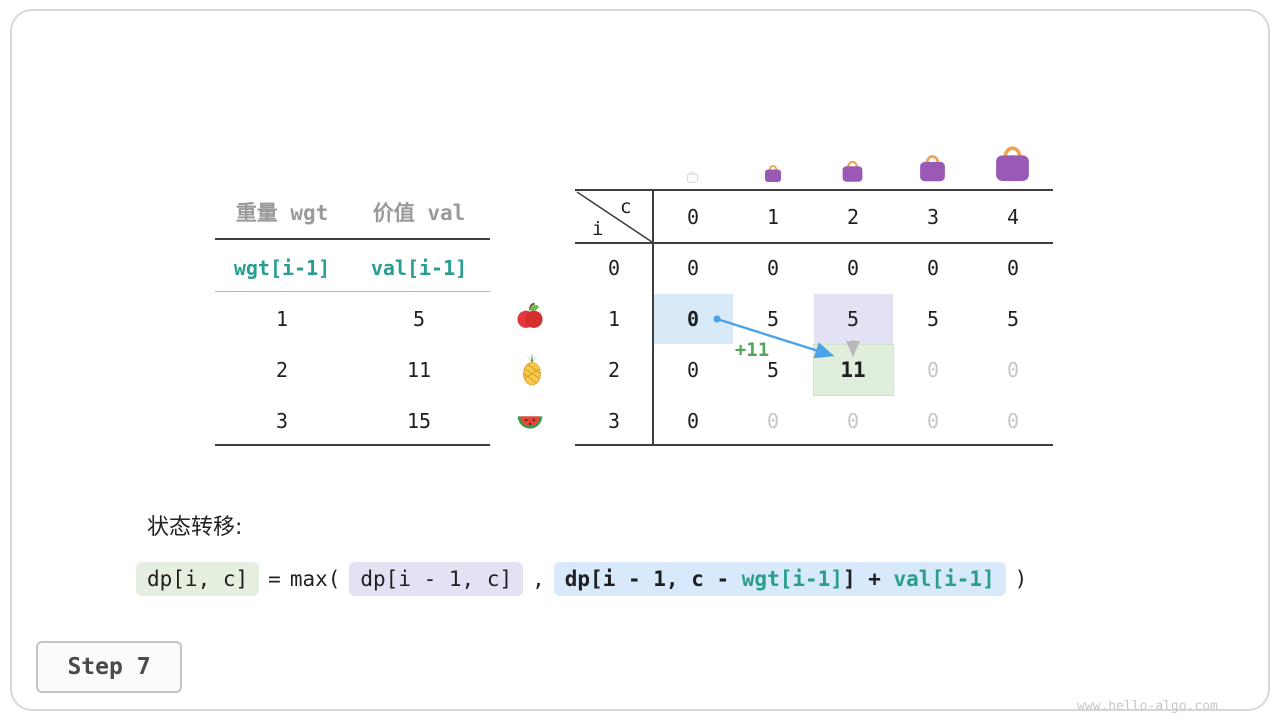  Describe the element at coordinates (773, 370) in the screenshot. I see `dp-cell-2-1: 5` at that location.